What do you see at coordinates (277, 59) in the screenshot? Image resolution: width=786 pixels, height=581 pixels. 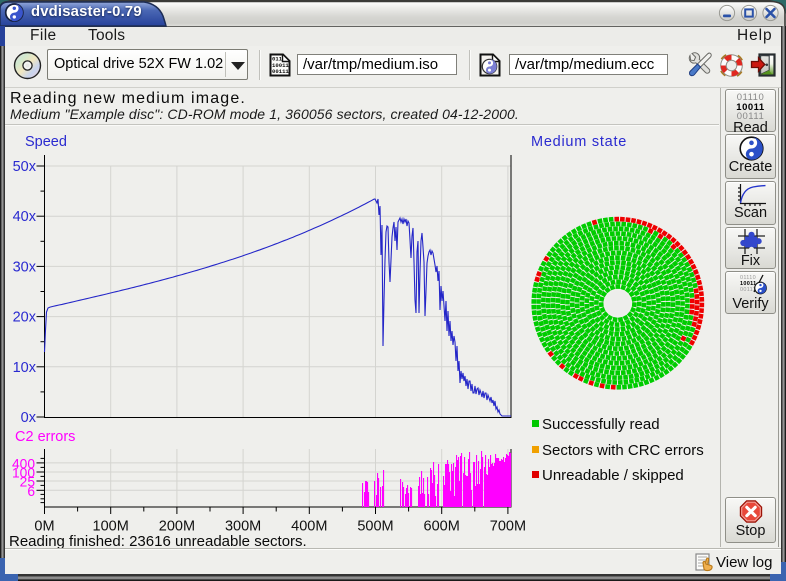 I see `svg-text: 011` at bounding box center [277, 59].